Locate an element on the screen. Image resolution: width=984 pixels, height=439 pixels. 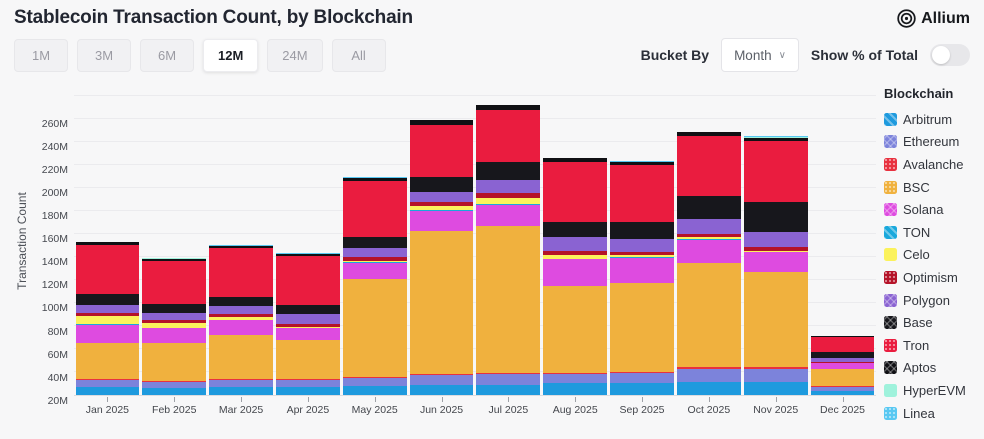
bar-jun-2025 is located at coordinates (441, 239).